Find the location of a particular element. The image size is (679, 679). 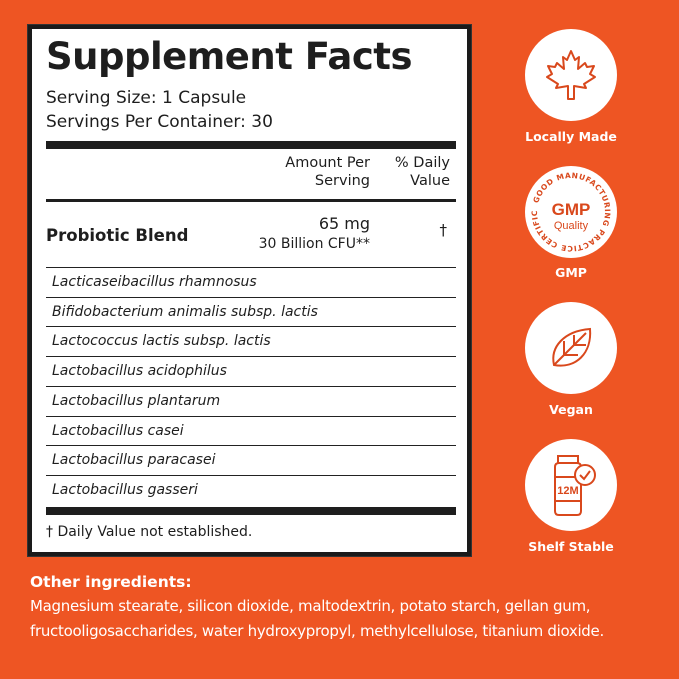

badge-shelf-stable: 12M is located at coordinates (571, 485).